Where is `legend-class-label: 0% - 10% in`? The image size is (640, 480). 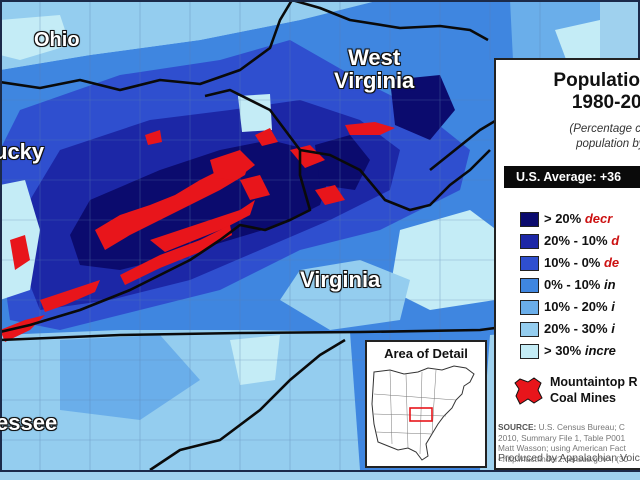 legend-class-label: 0% - 10% in is located at coordinates (580, 284).